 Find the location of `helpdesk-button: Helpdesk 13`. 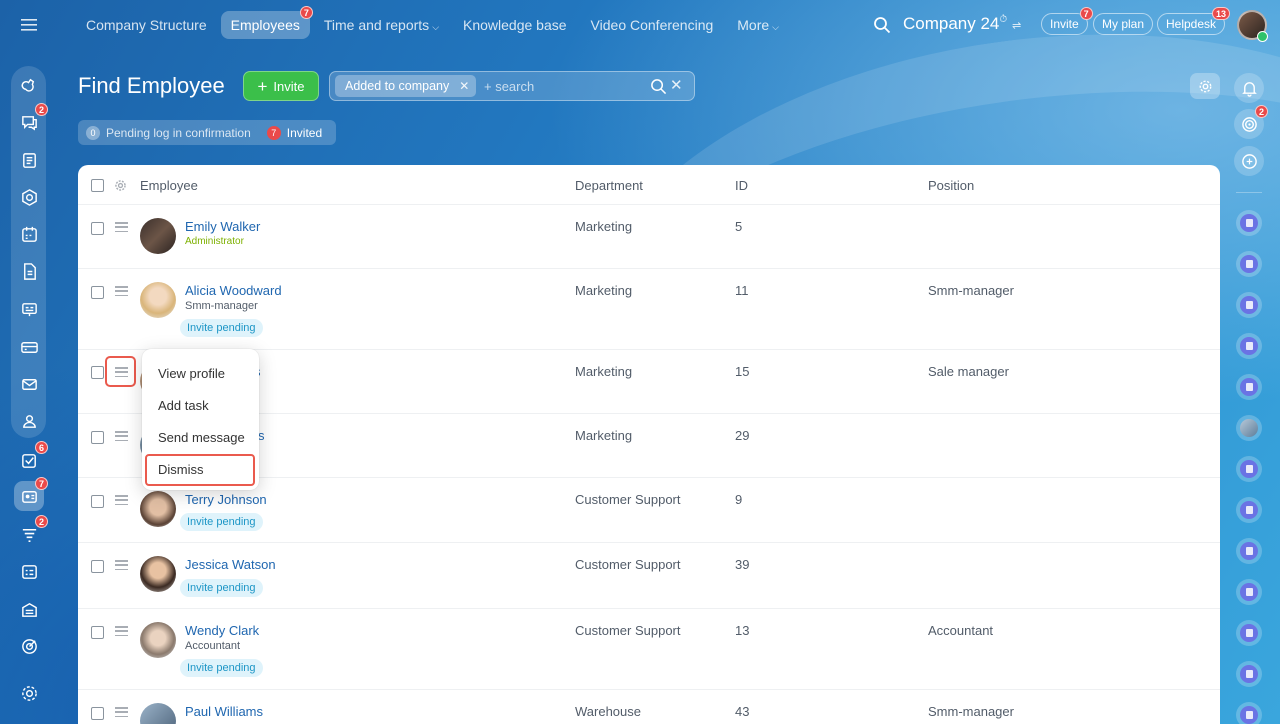

helpdesk-button: Helpdesk 13 is located at coordinates (1194, 21).